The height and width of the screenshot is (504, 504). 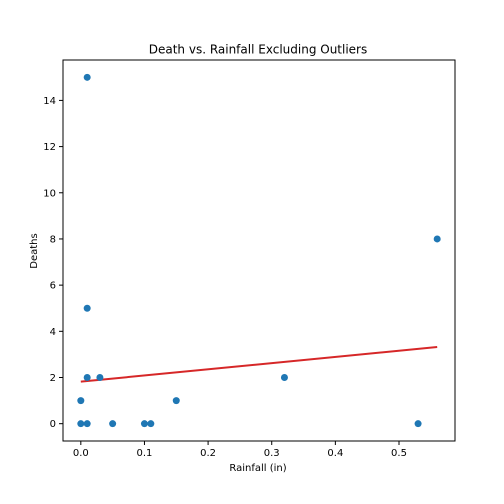 What do you see at coordinates (53, 332) in the screenshot?
I see `y-tick-label: 4` at bounding box center [53, 332].